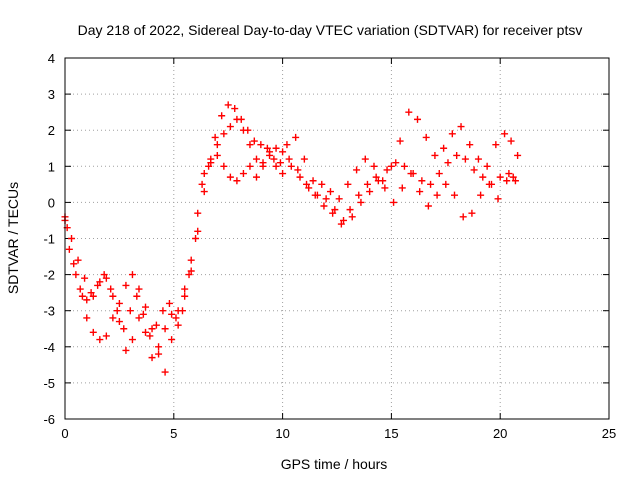 The image size is (640, 480). What do you see at coordinates (51, 130) in the screenshot?
I see `y-tick-label: 2` at bounding box center [51, 130].